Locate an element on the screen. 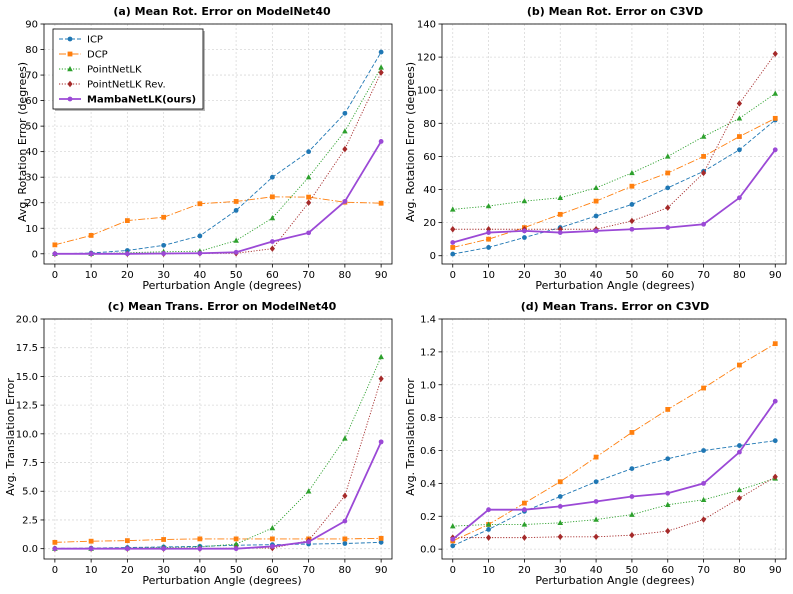 Image resolution: width=793 pixels, height=594 pixels. title-c: (c) Mean Trans. Error on ModelNet40 is located at coordinates (222, 306).